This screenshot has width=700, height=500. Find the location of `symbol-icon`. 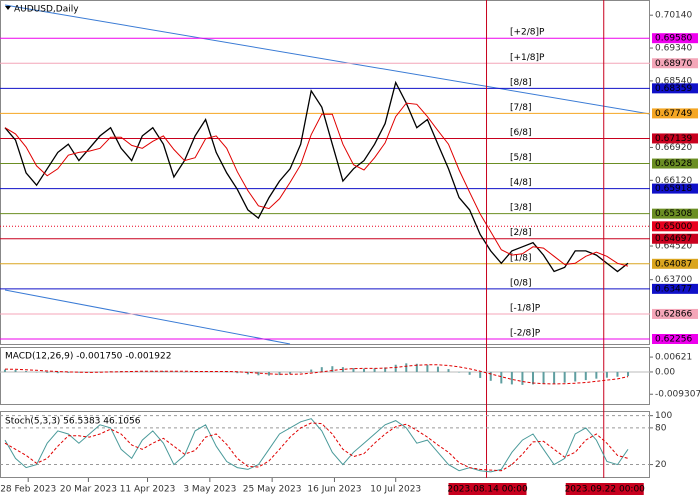

symbol-icon is located at coordinates (8, 8).